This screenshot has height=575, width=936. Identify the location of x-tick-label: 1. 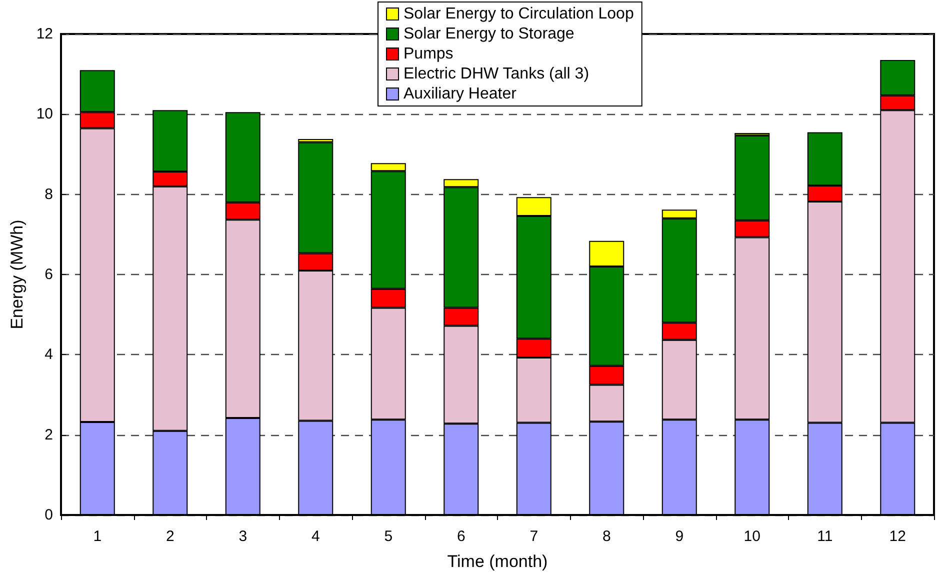
(97, 536).